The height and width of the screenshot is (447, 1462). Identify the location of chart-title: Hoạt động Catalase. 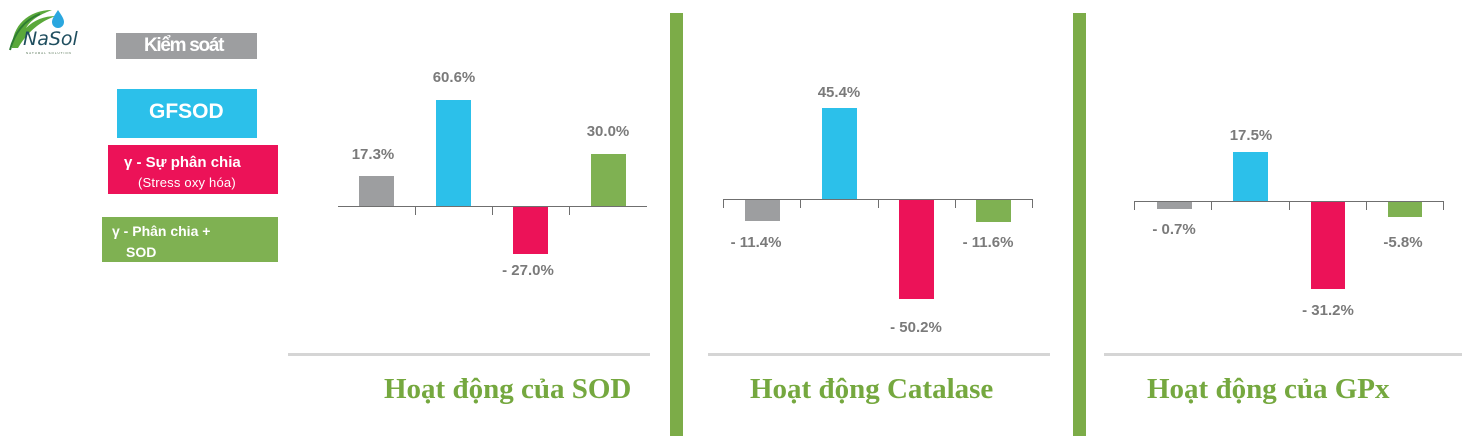
(872, 389).